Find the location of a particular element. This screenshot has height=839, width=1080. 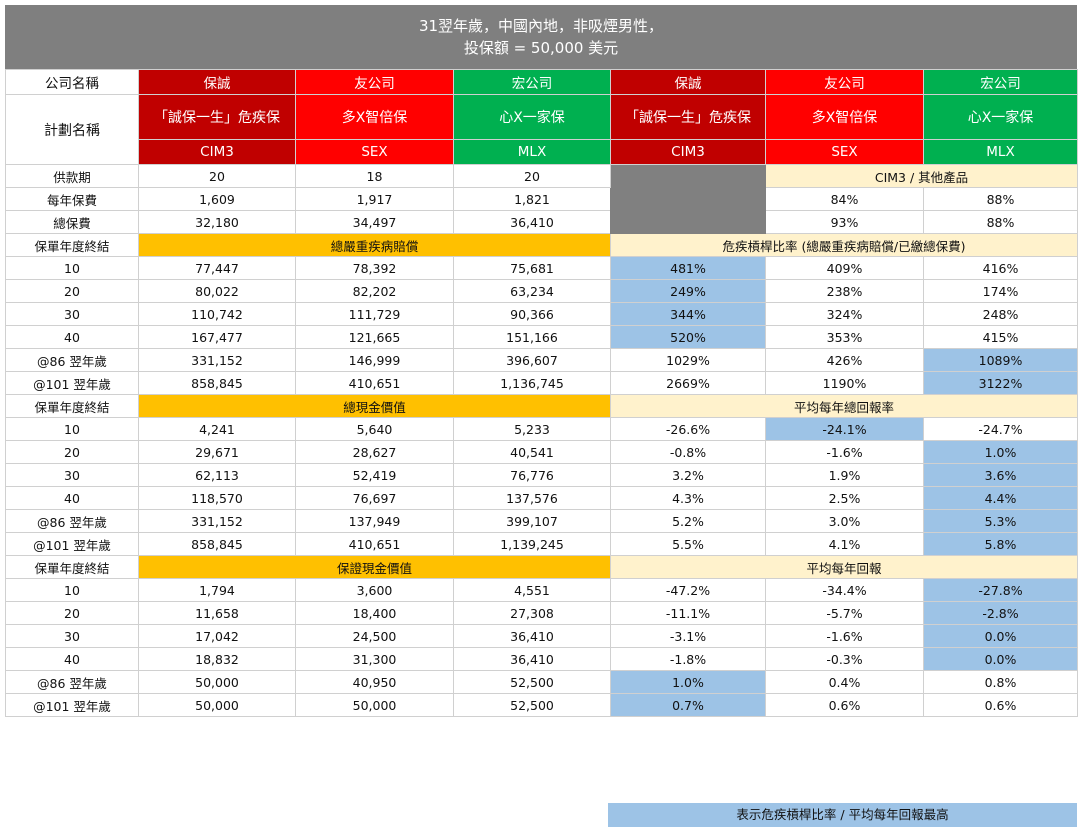

value-cell: 28,627 is located at coordinates (374, 452).